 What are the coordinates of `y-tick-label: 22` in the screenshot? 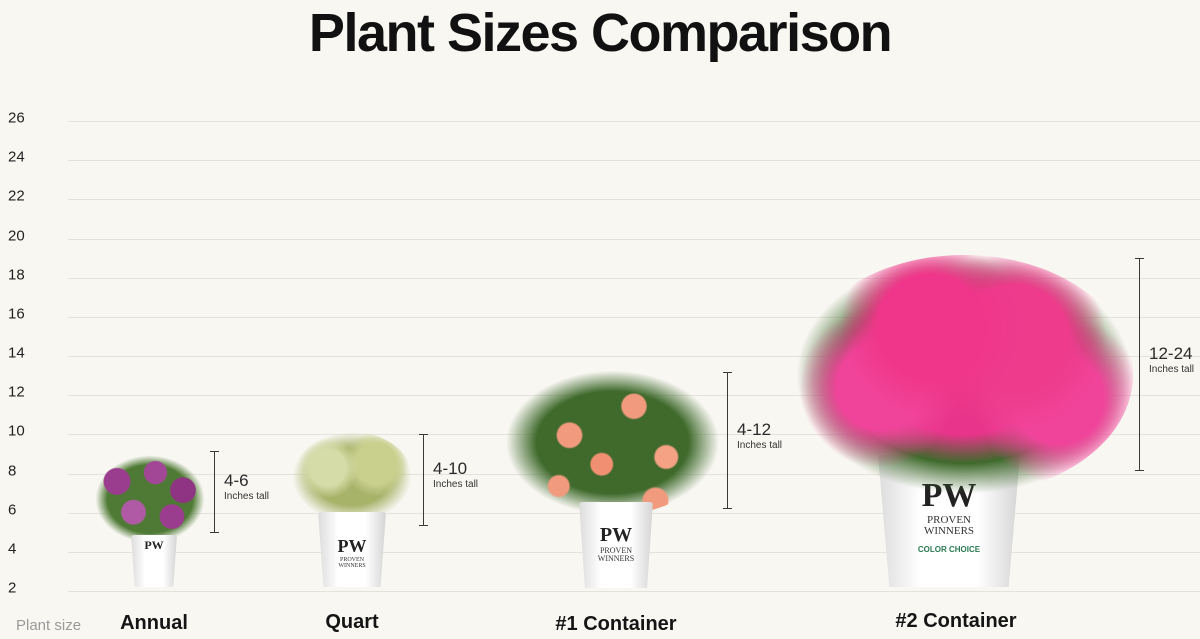 It's located at (16, 196).